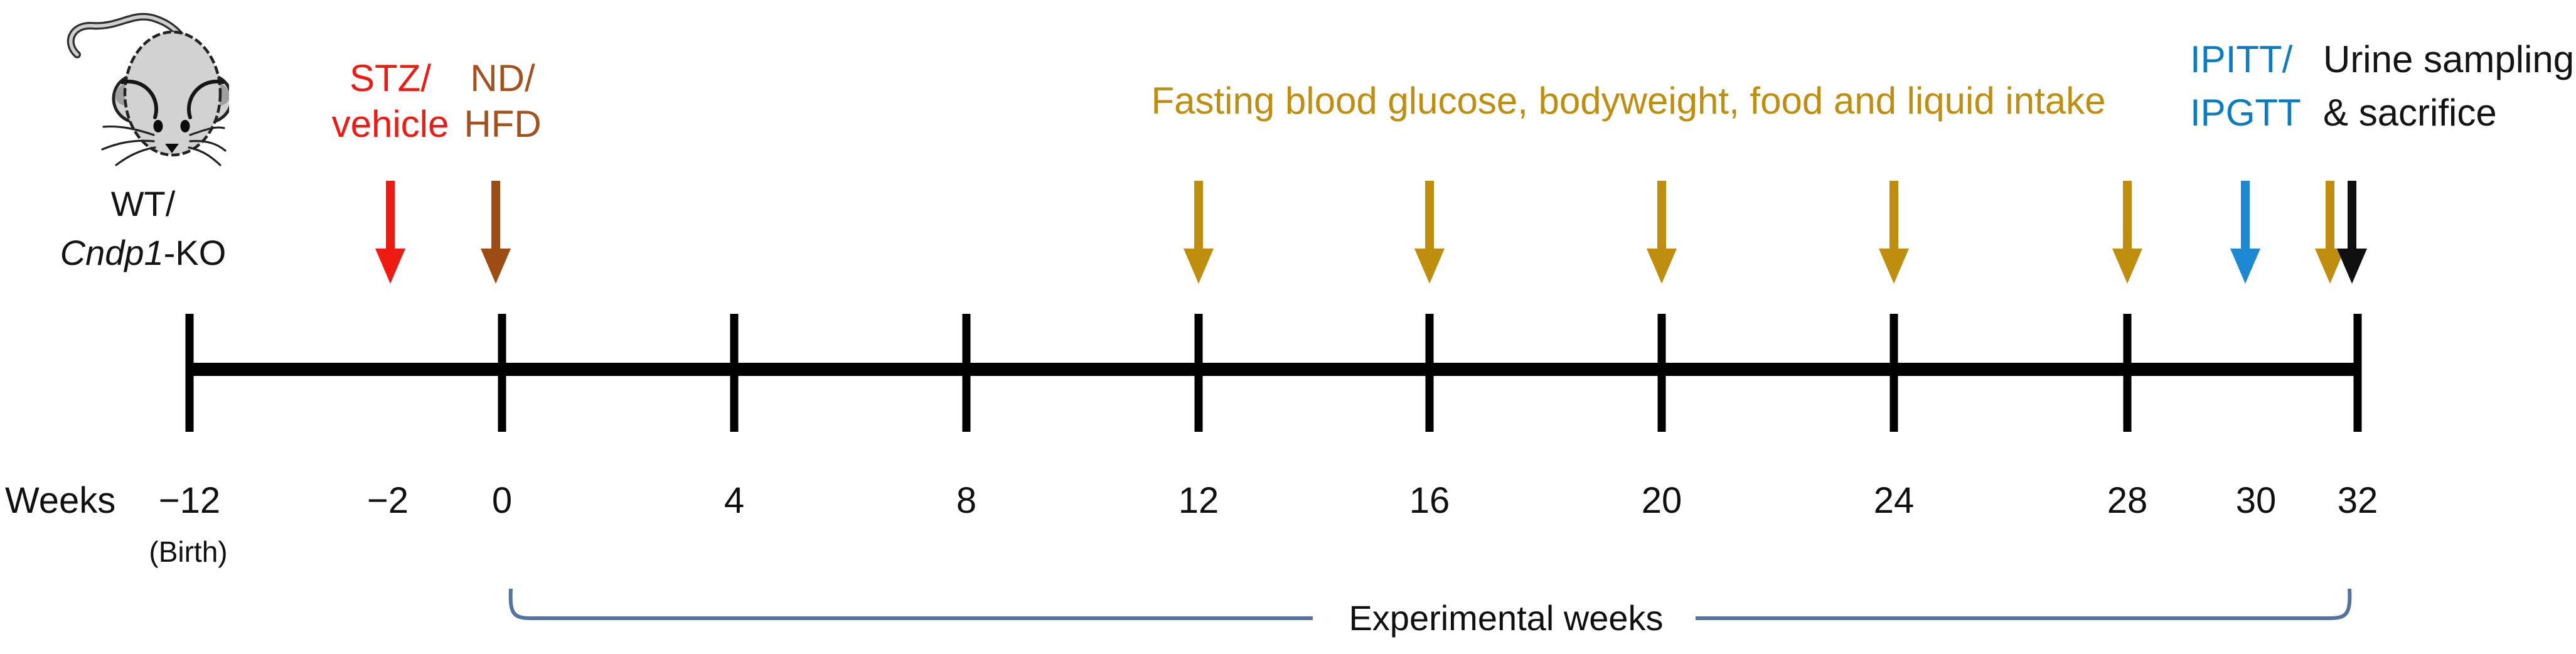 The height and width of the screenshot is (654, 2576). Describe the element at coordinates (2245, 113) in the screenshot. I see `ipgtt-line: IPGTT` at that location.